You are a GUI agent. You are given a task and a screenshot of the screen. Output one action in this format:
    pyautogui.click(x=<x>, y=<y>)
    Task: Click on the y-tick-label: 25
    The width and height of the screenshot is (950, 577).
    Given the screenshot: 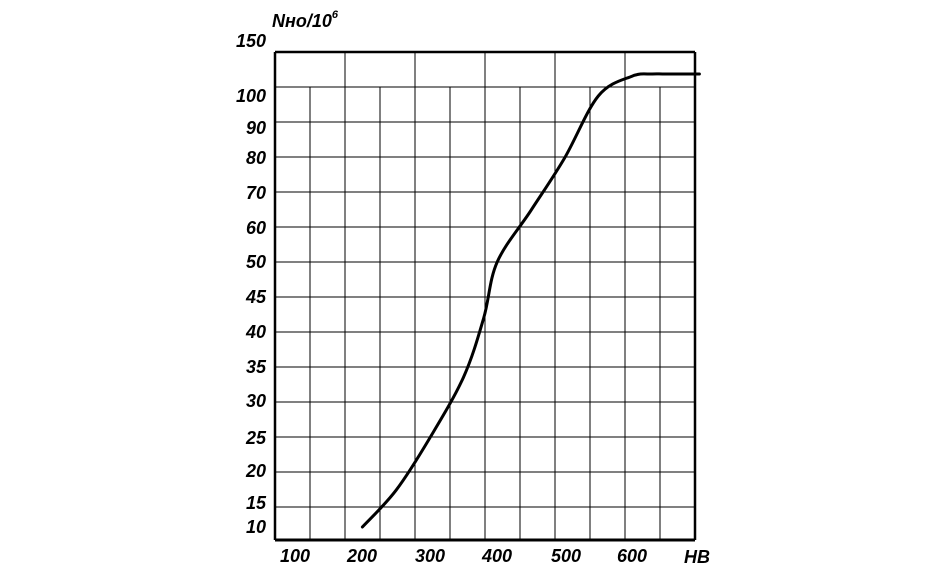 What is the action you would take?
    pyautogui.click(x=256, y=438)
    